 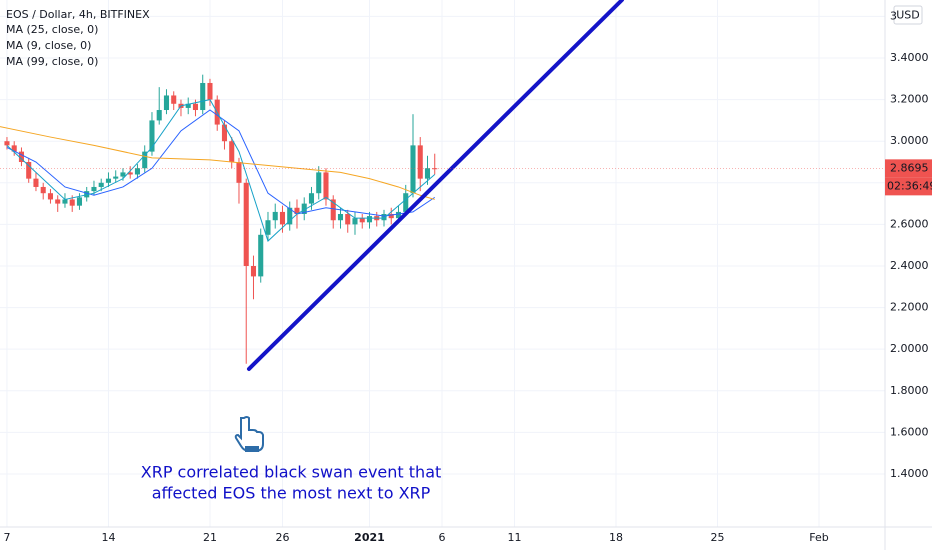 I want to click on y-tick-label: 3.4000, so click(x=909, y=57).